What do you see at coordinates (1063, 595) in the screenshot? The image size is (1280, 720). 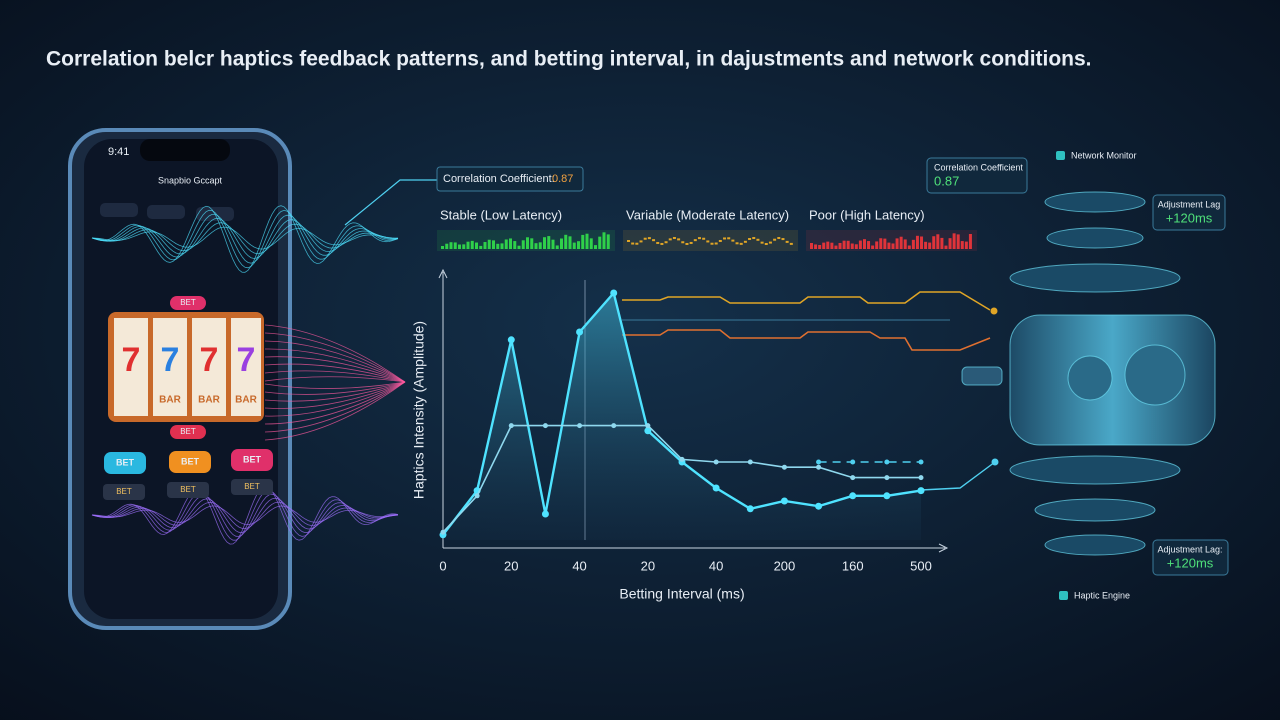 I see `icon` at bounding box center [1063, 595].